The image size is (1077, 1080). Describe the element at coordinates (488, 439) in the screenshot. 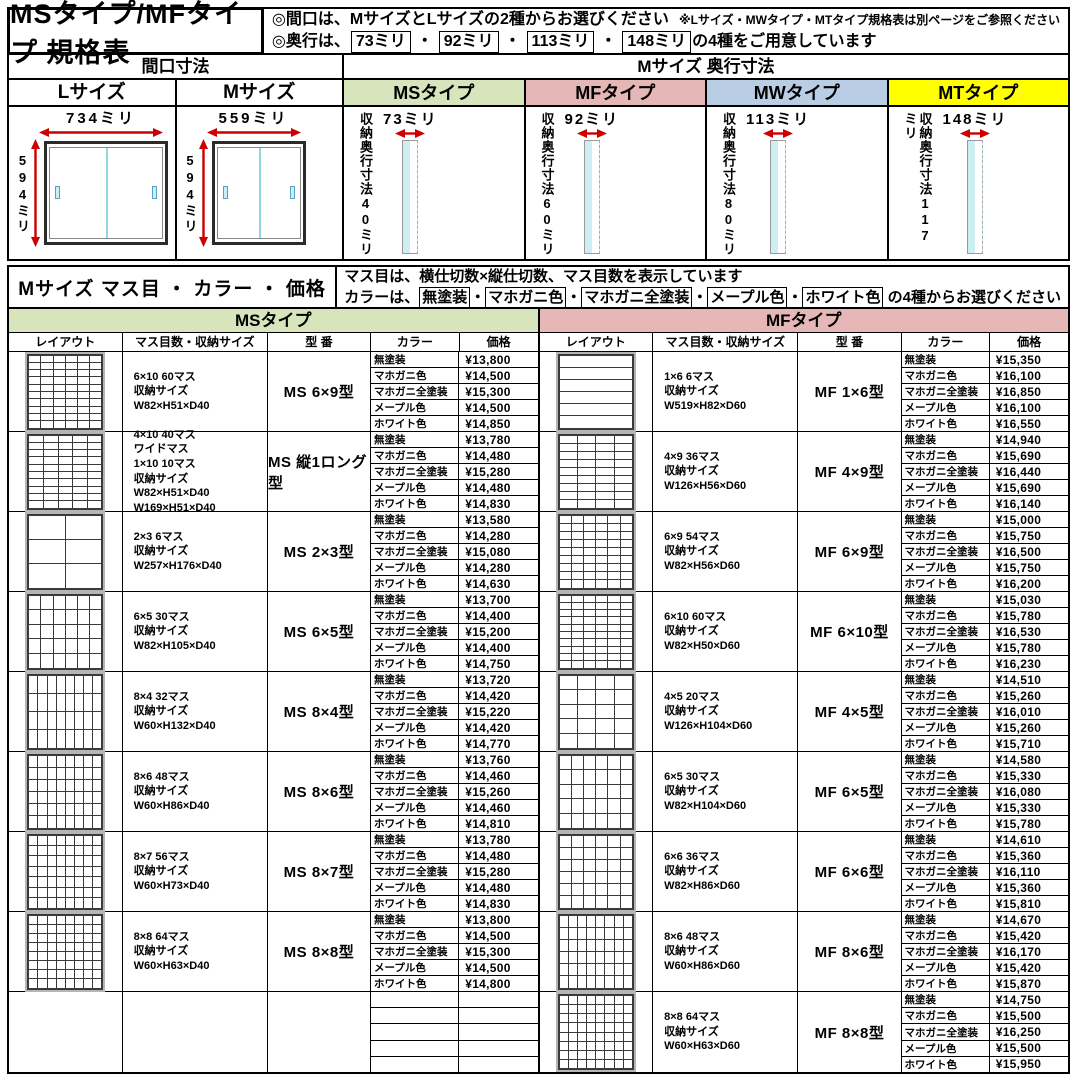

I see `price-value: ¥13,780` at that location.